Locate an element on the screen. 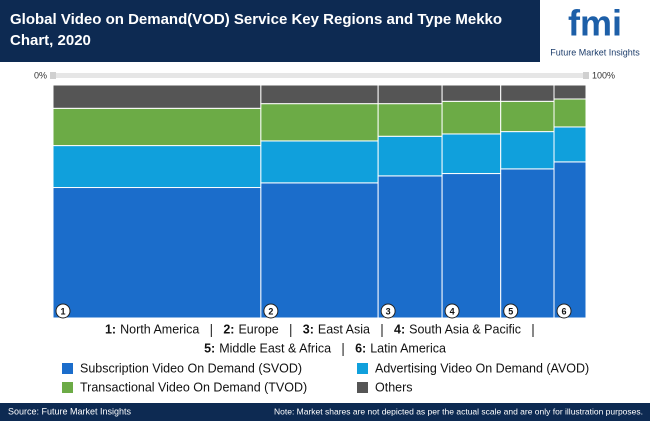  legend-label: Others is located at coordinates (394, 387).